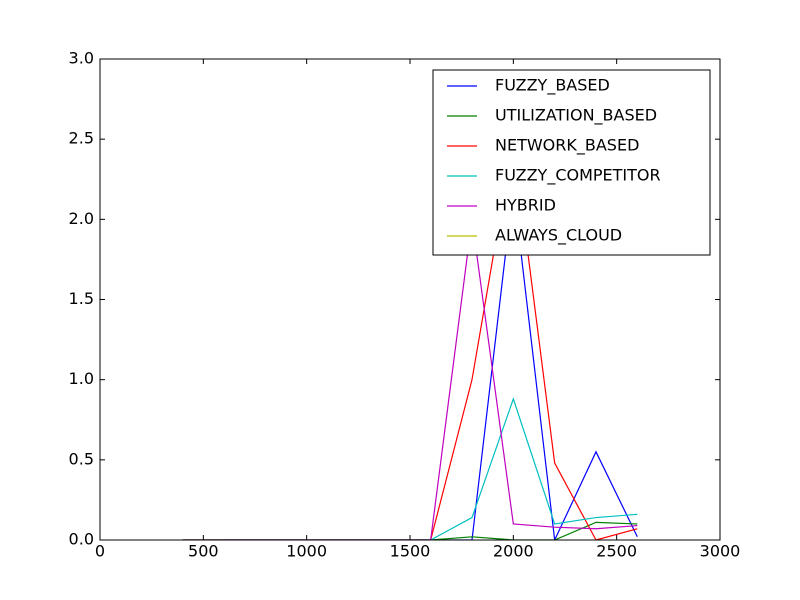 This screenshot has height=600, width=800. I want to click on legend-label: HYBRID, so click(525, 205).